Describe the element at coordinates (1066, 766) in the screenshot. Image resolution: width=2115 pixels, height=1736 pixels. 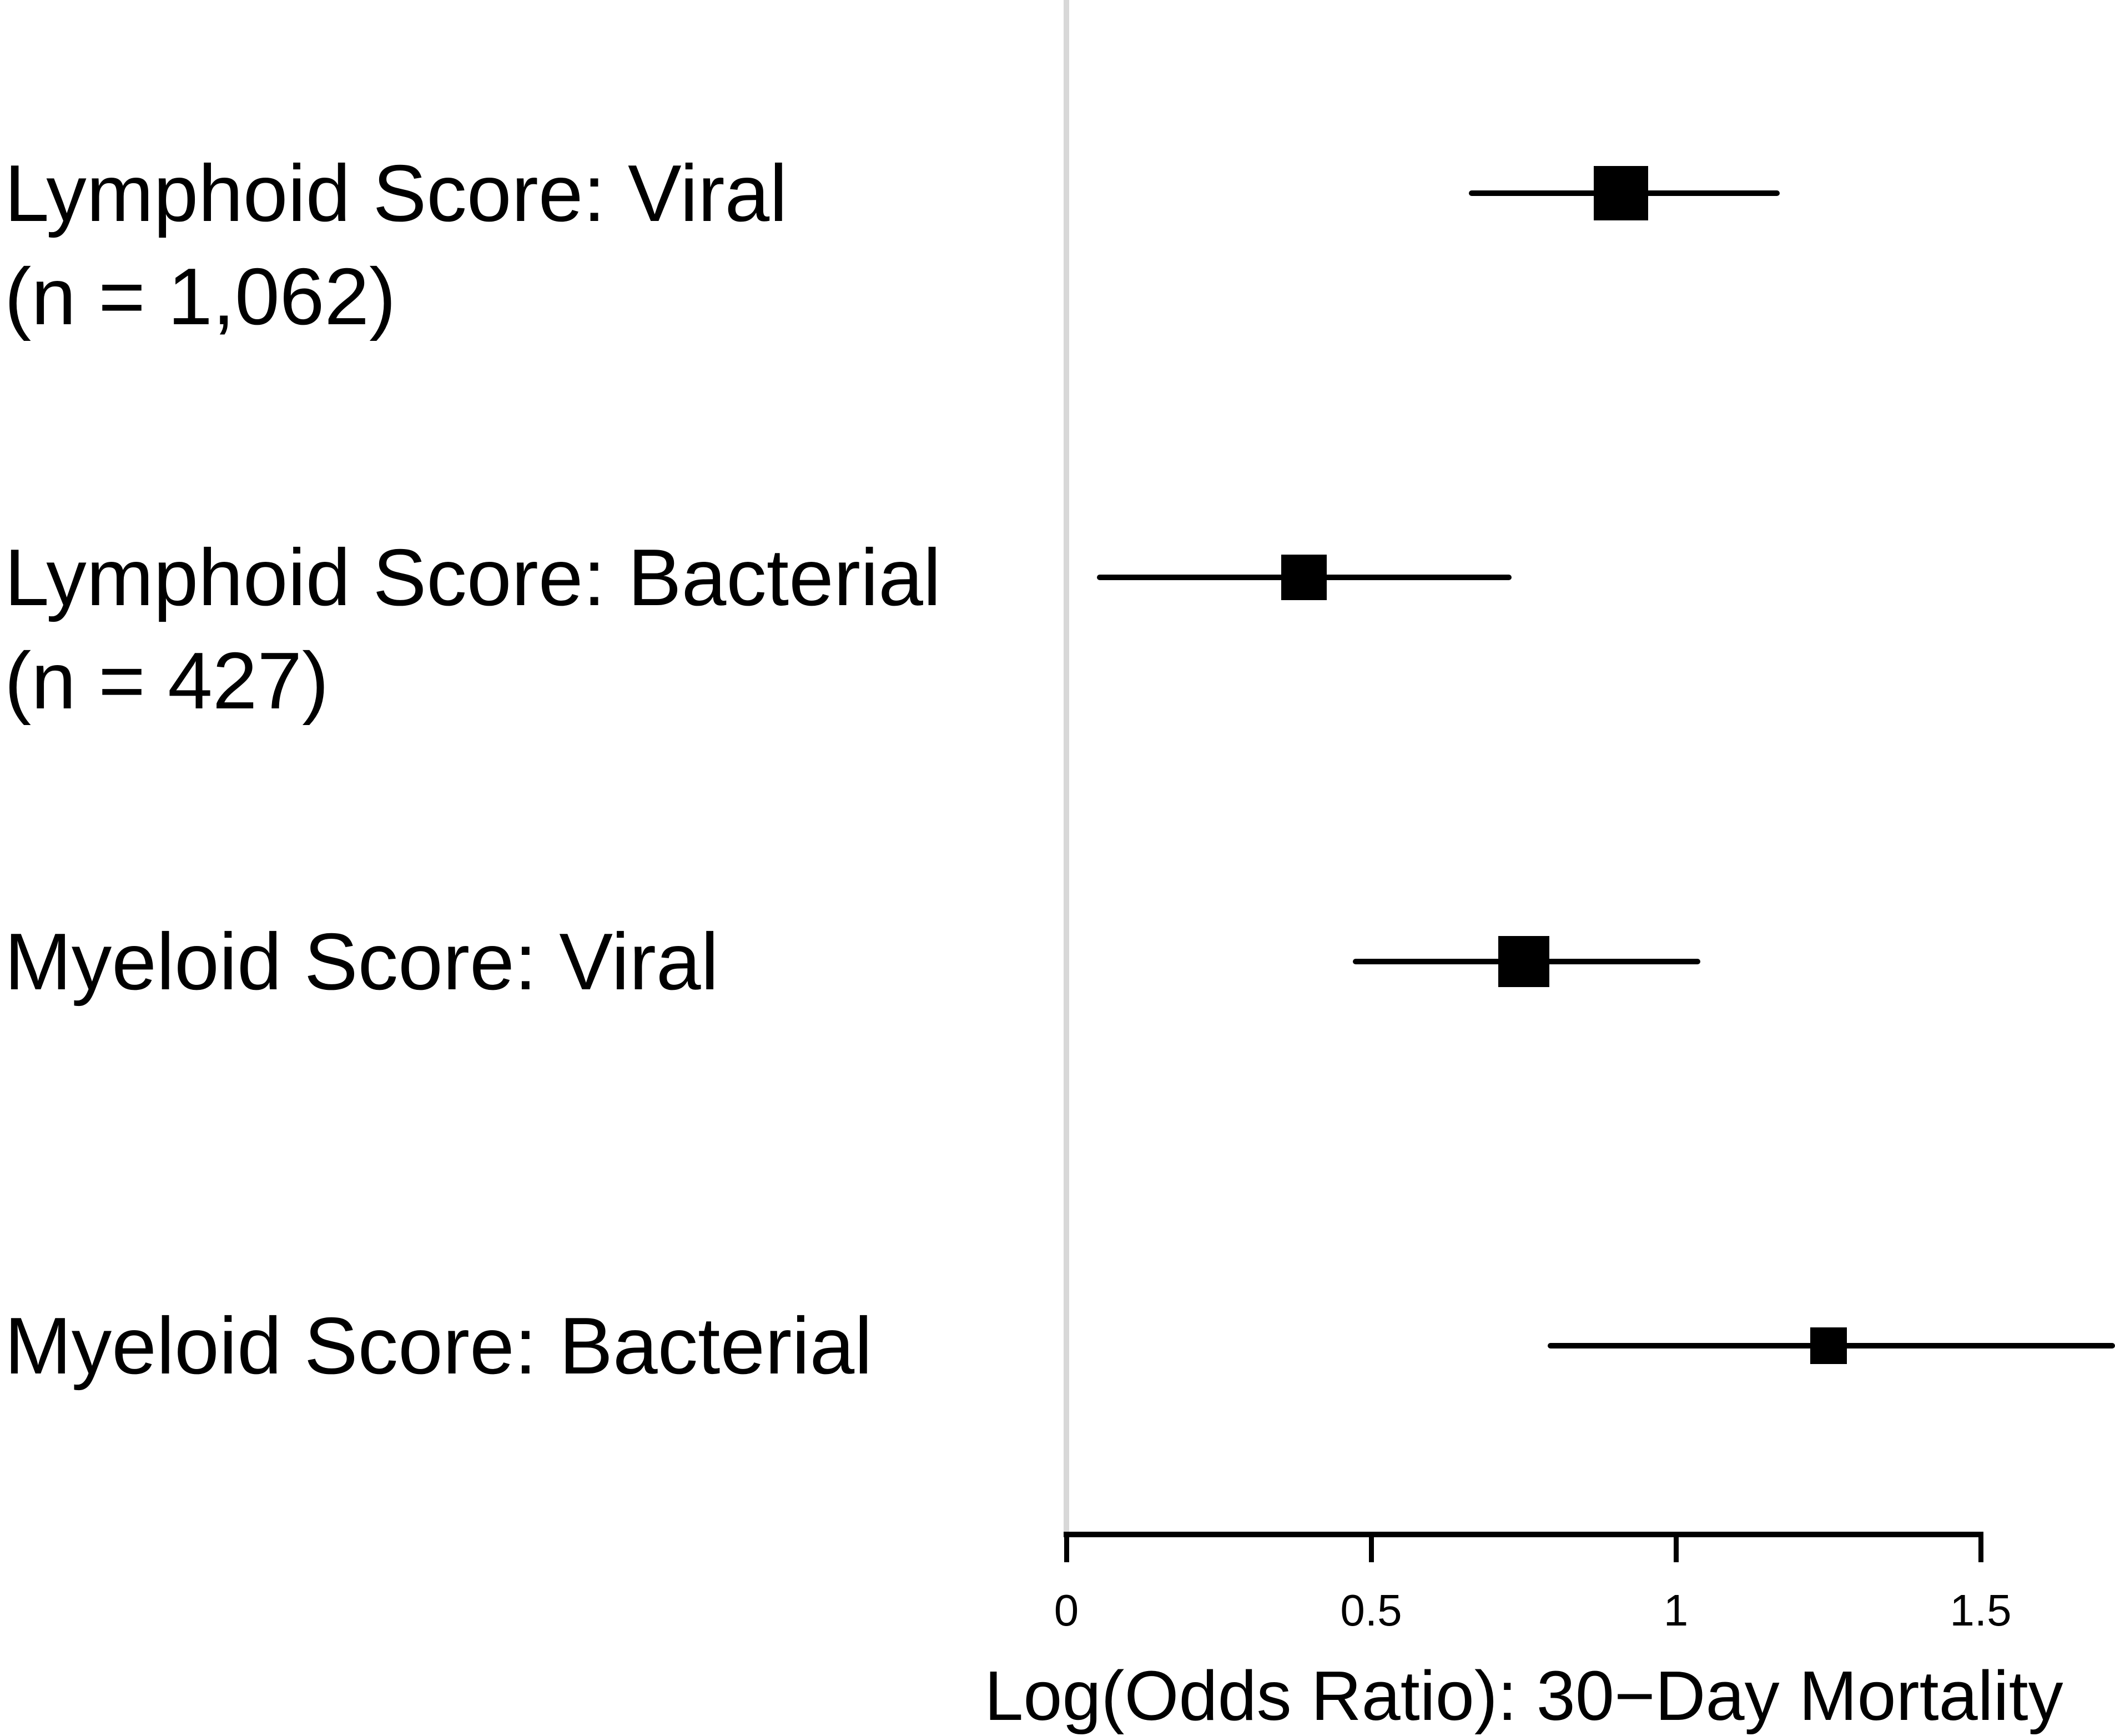
I see `zero-reference-line` at that location.